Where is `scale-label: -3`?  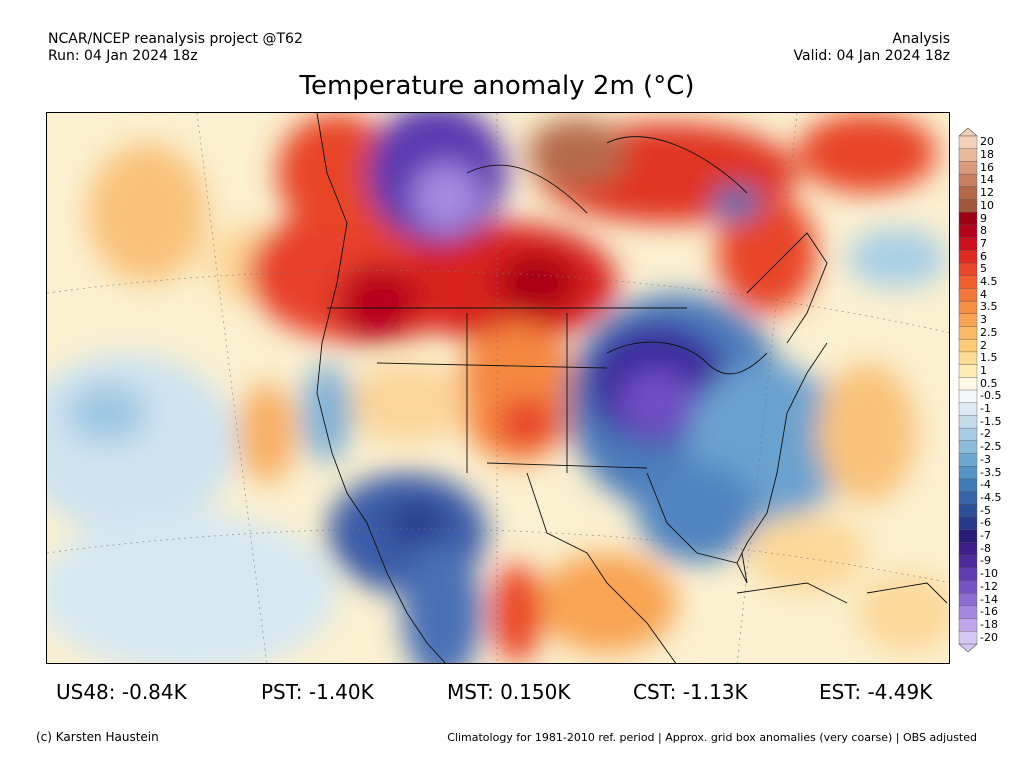 scale-label: -3 is located at coordinates (985, 459).